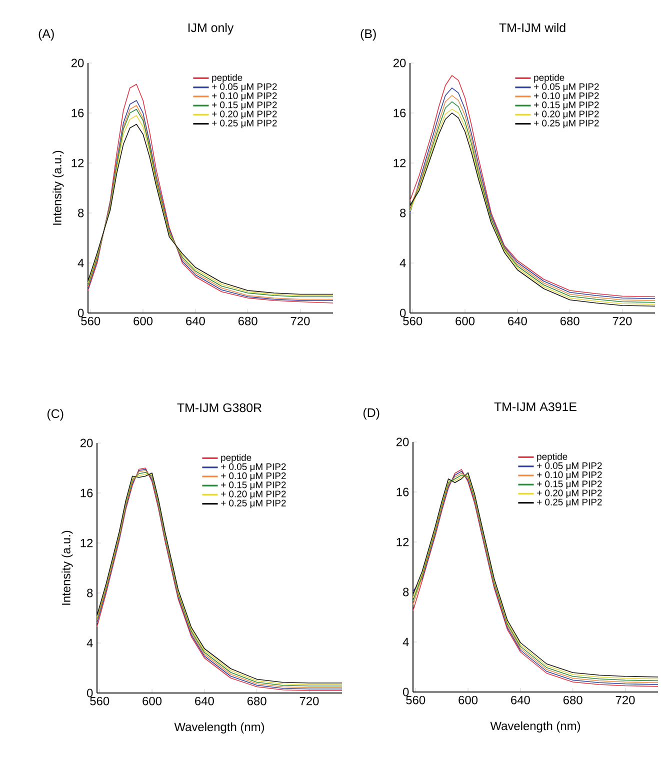  I want to click on chart-title: TM-IJM G380R, so click(219, 407).